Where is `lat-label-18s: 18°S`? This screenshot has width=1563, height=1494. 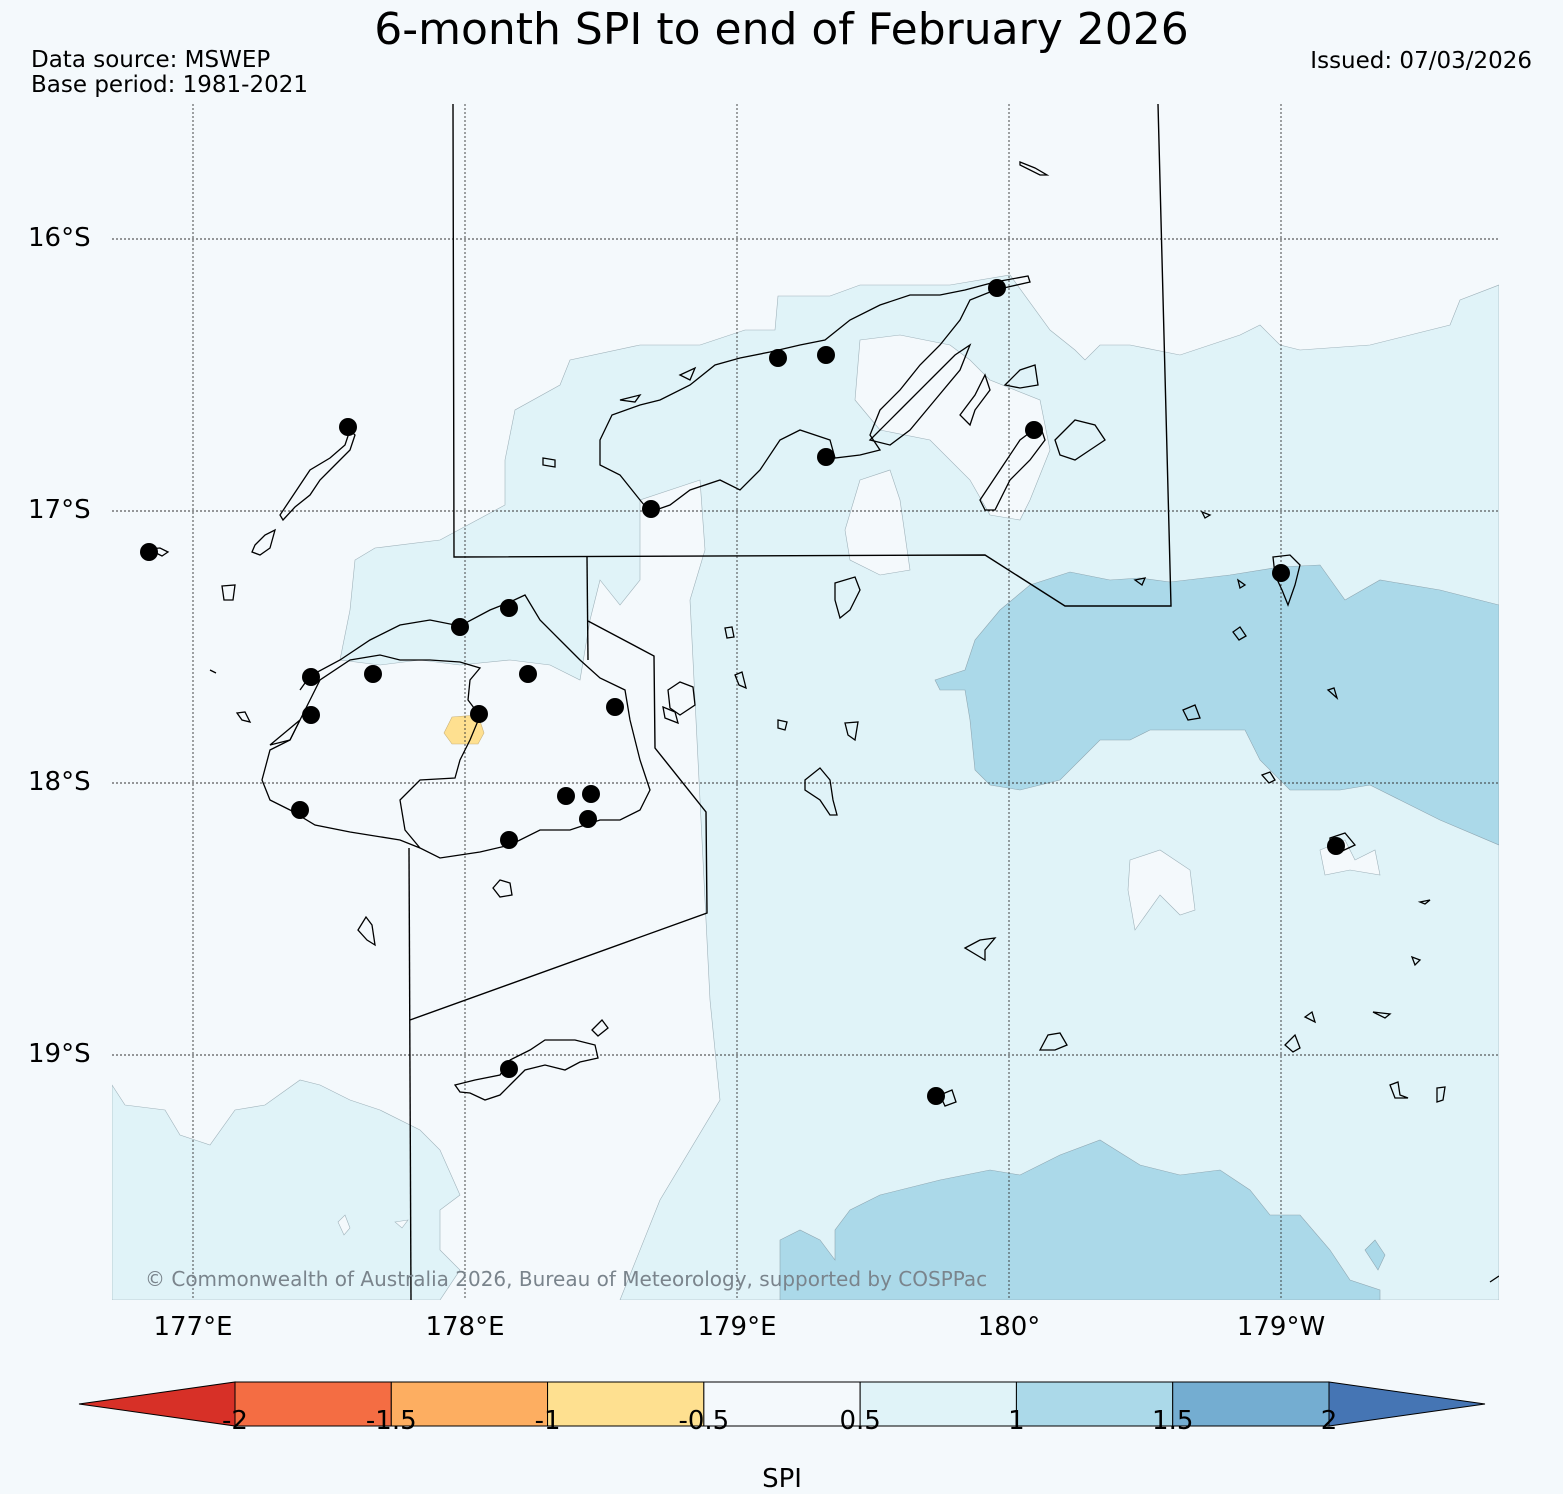 lat-label-18s: 18°S is located at coordinates (59, 782).